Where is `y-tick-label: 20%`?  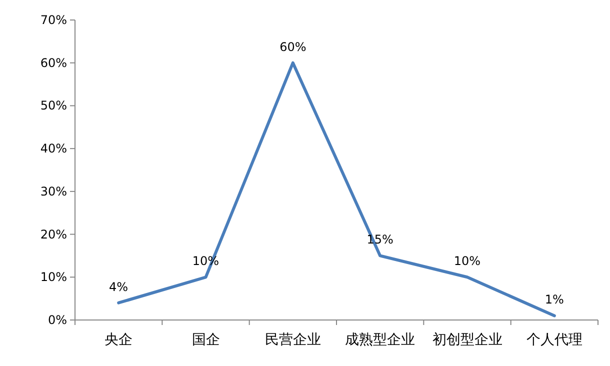 y-tick-label: 20% is located at coordinates (53, 234).